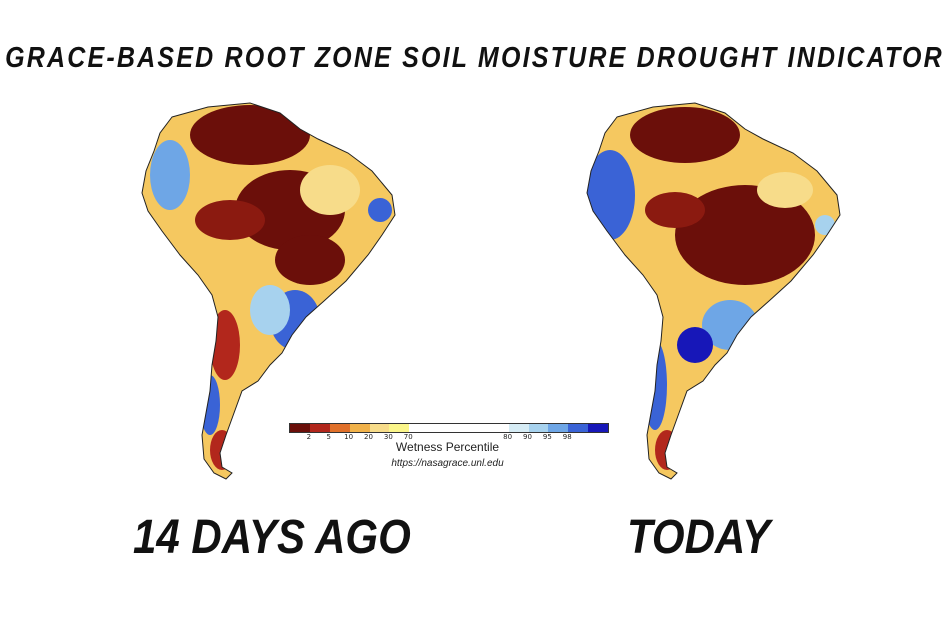 Image resolution: width=949 pixels, height=630 pixels. Describe the element at coordinates (368, 437) in the screenshot. I see `legend-tick-label: 20` at that location.